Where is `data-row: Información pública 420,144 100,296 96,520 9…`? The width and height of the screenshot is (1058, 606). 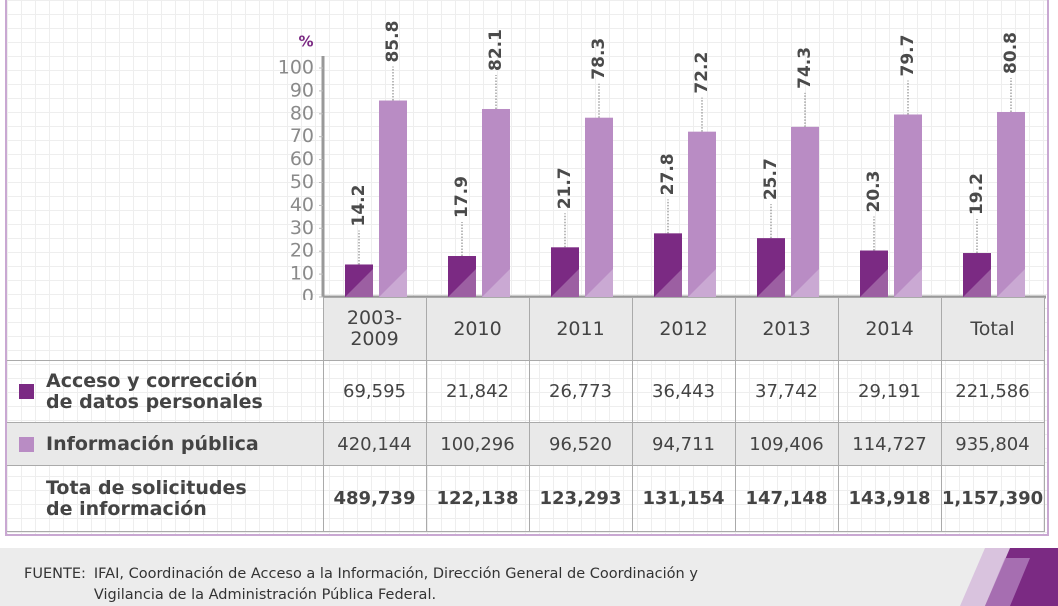
data-row: Información pública 420,144 100,296 96,520 9… is located at coordinates (526, 444).